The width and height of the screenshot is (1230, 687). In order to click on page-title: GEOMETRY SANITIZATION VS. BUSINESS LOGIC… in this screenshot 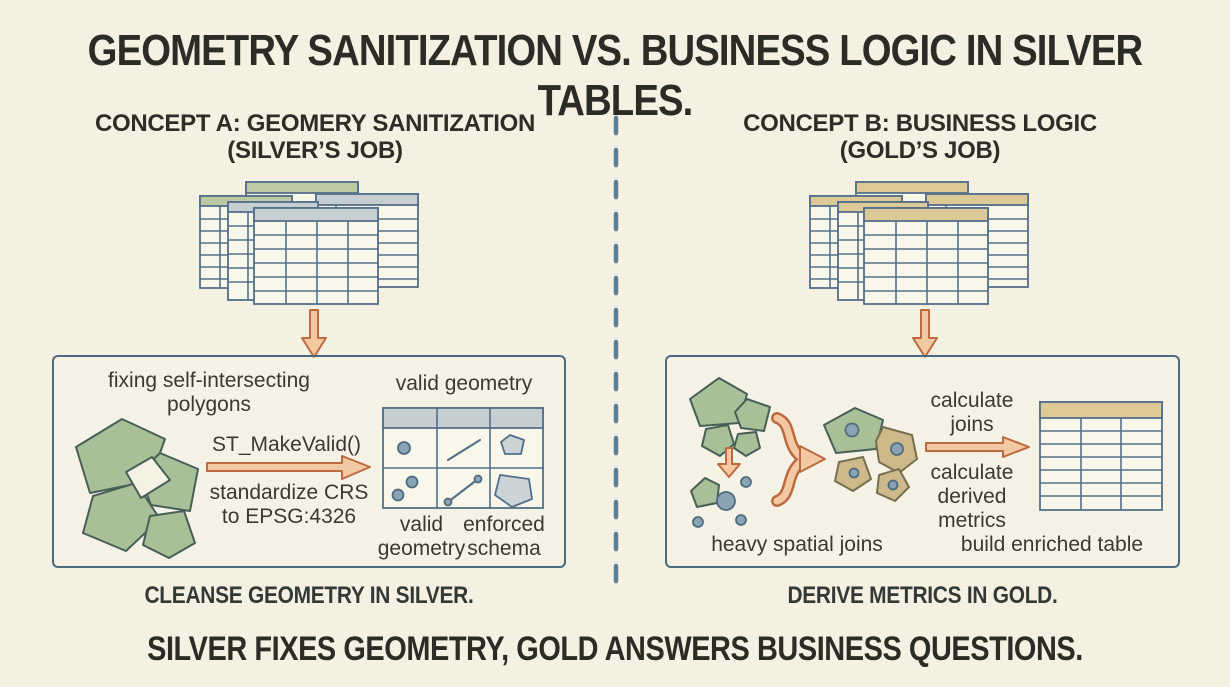, I will do `click(615, 76)`.